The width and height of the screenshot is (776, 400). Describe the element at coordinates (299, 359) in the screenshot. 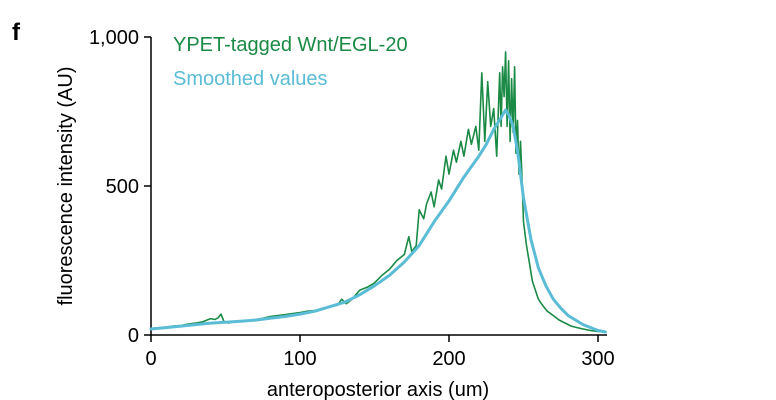

I see `x-tick-label: 100` at that location.